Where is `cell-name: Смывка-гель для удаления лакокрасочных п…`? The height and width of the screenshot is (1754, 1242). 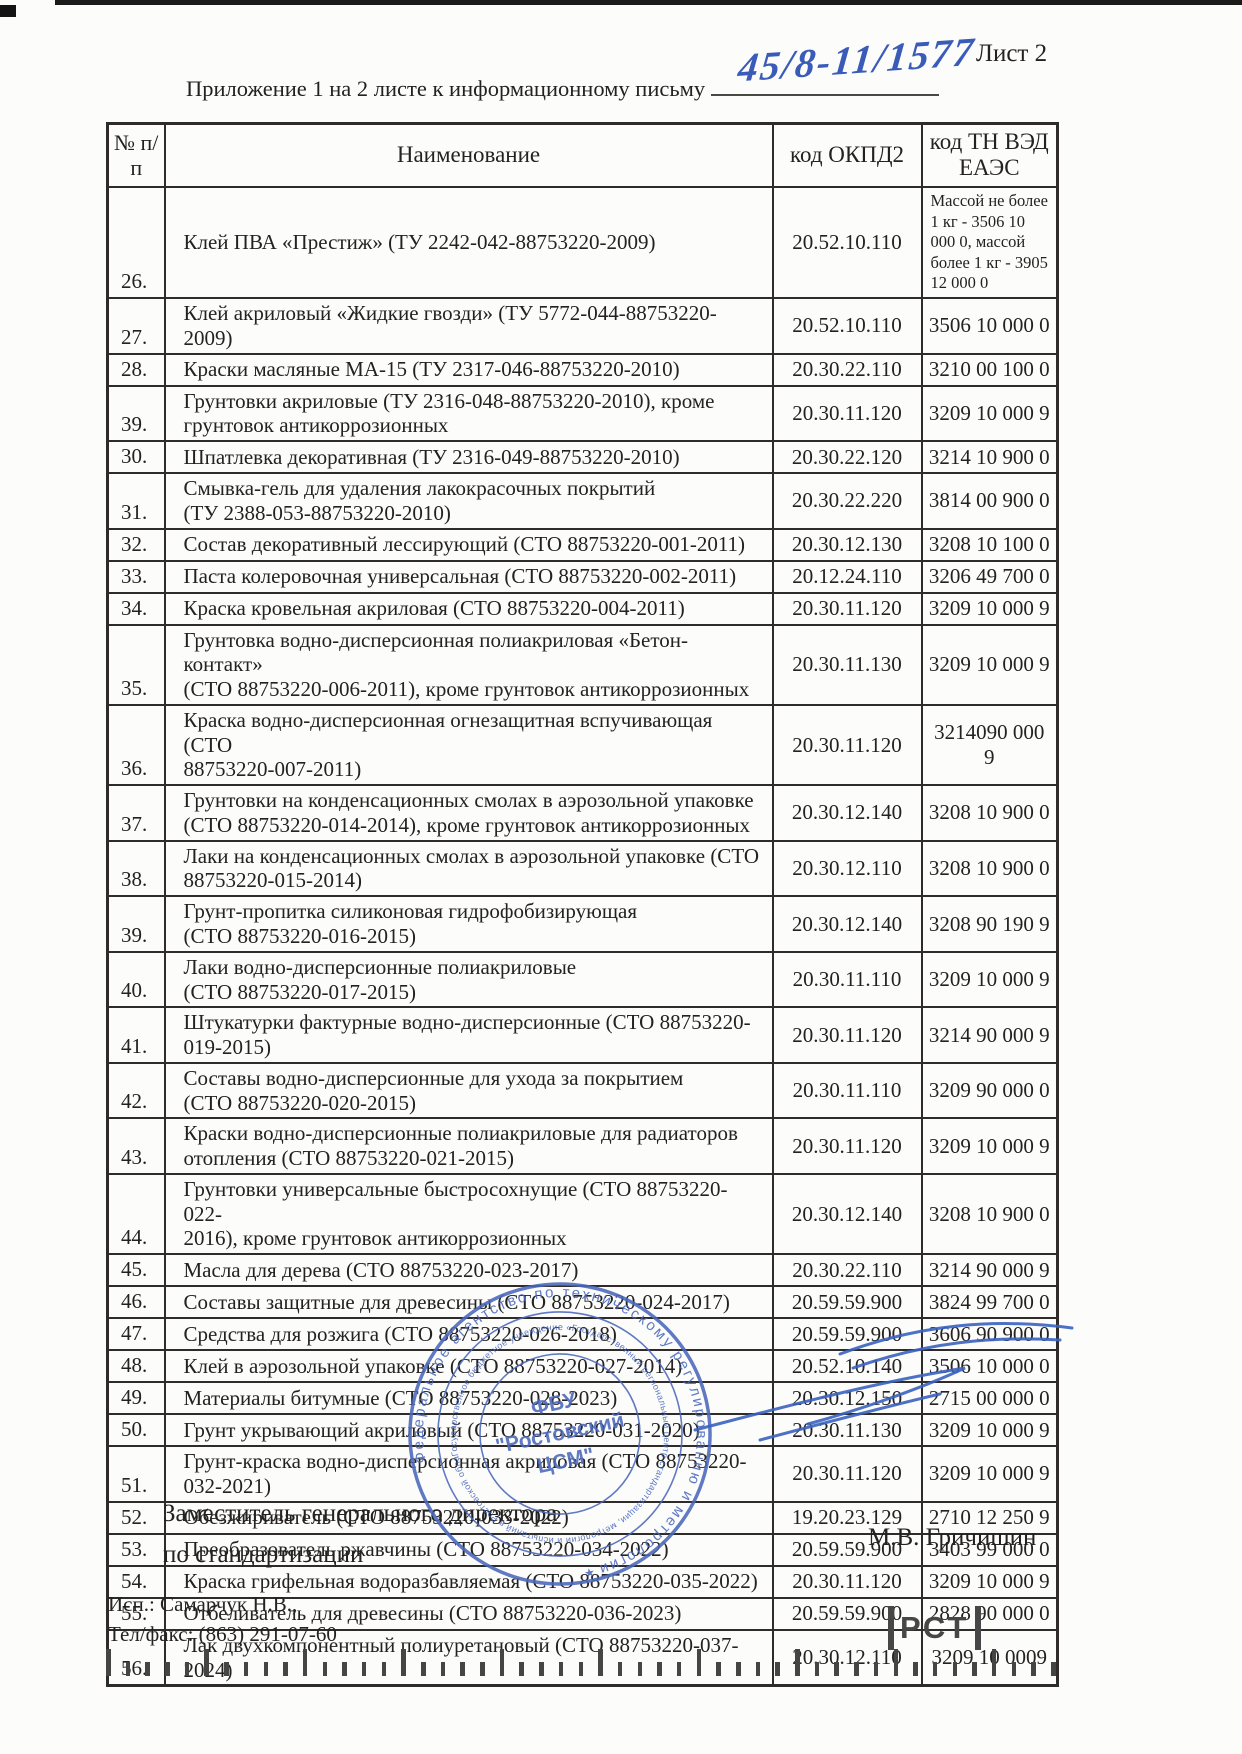 cell-name: Смывка-гель для удаления лакокрасочных п… is located at coordinates (468, 501).